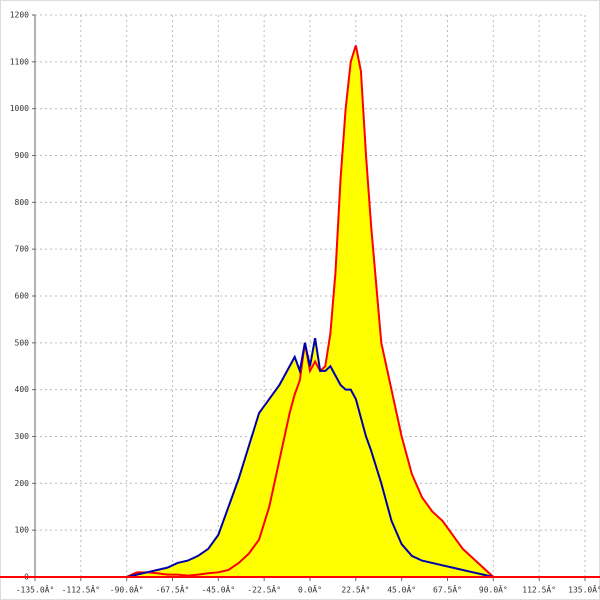 The width and height of the screenshot is (600, 600). I want to click on y-tick-label: 700, so click(22, 249).